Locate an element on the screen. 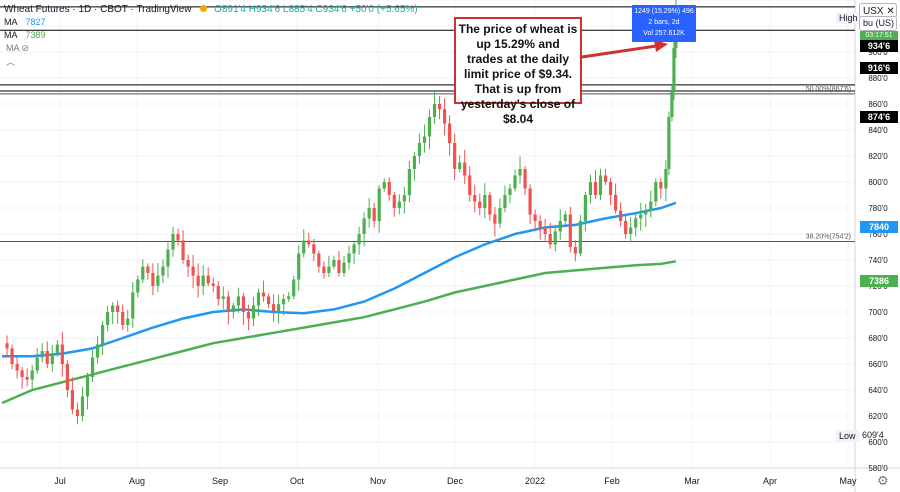  y-tick-label: 760'0 is located at coordinates (878, 234).